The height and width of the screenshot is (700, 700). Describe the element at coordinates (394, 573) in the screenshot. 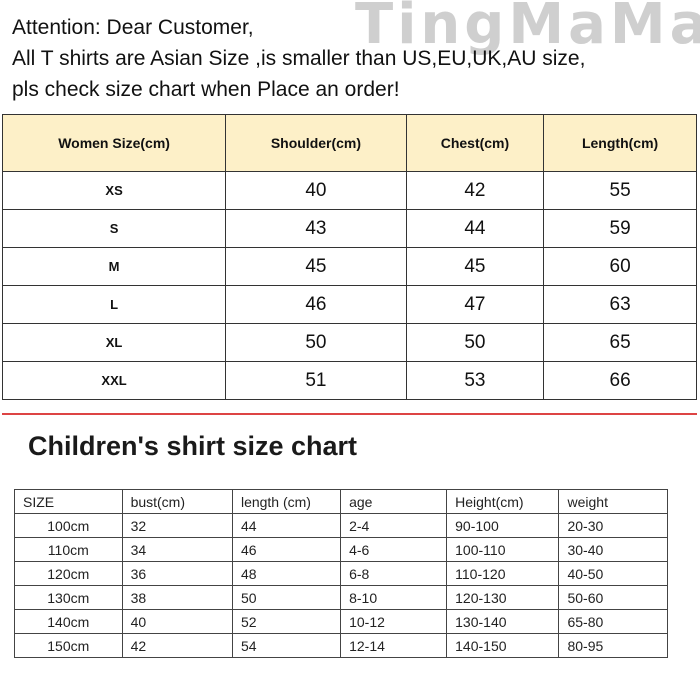

I see `table-cell: 6-8` at that location.